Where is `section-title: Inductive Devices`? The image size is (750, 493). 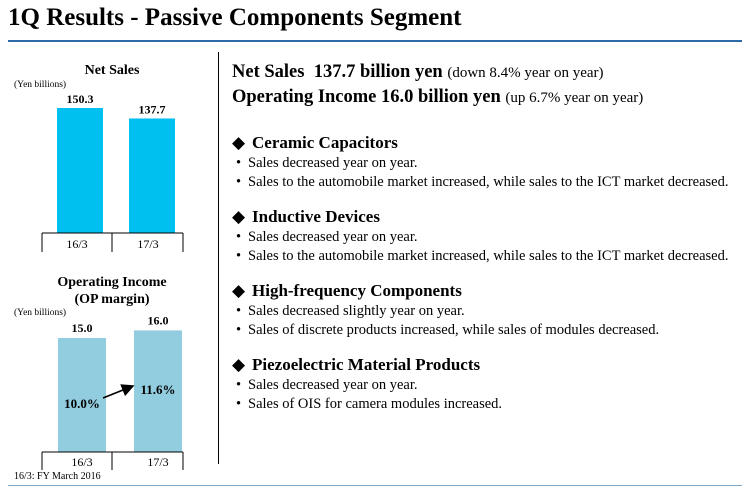
section-title: Inductive Devices is located at coordinates (316, 216).